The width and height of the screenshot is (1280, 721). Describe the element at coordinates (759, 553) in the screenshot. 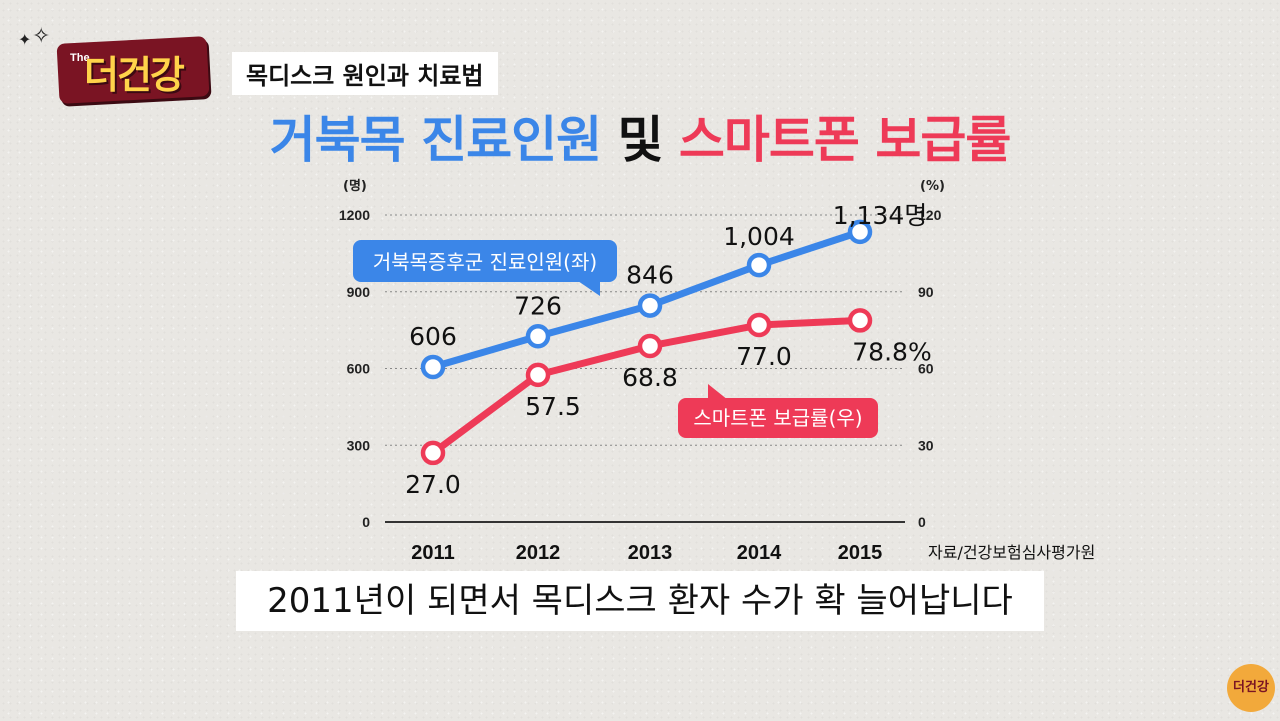

I see `x-tick-label: 2014` at that location.